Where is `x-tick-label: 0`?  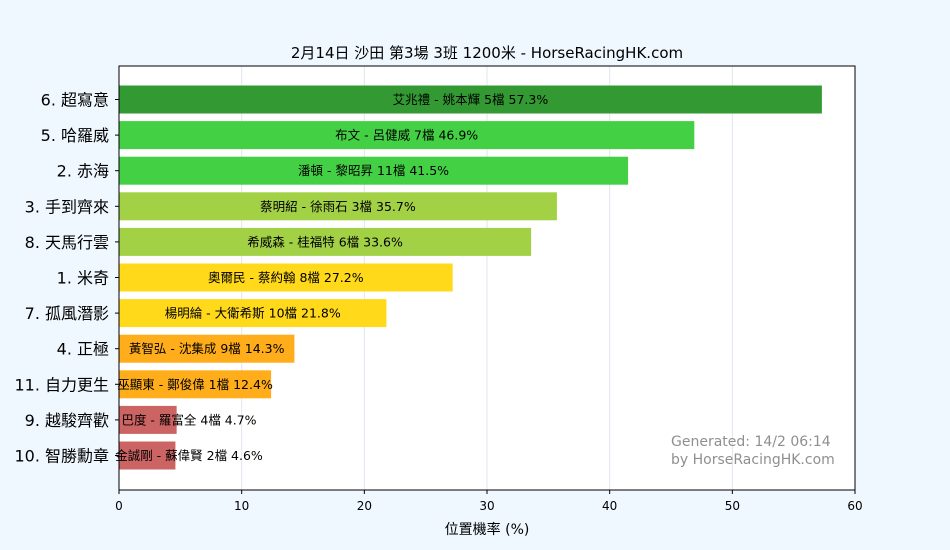 x-tick-label: 0 is located at coordinates (119, 506).